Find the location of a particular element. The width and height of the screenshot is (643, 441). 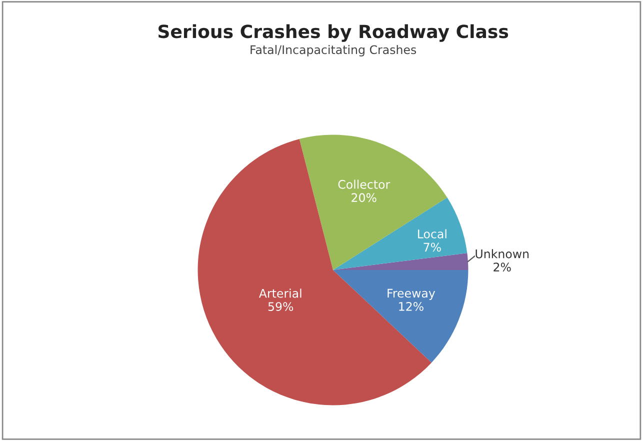

slice-label: Freeway is located at coordinates (412, 294).